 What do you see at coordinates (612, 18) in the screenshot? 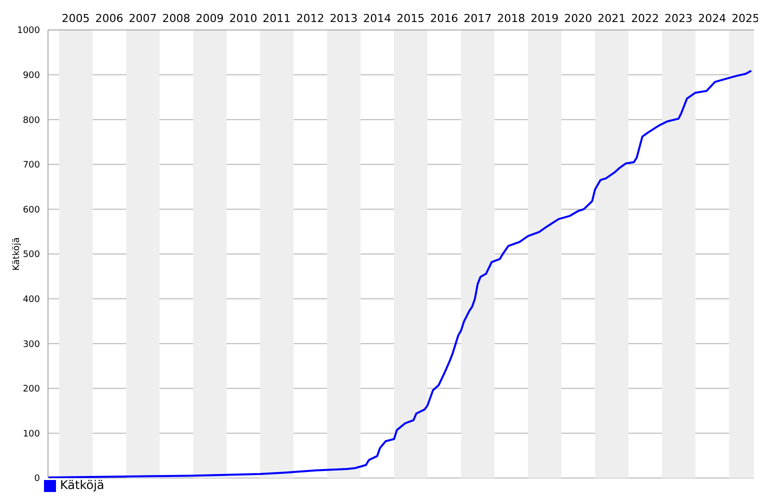
I see `x-tick-label: 2021` at bounding box center [612, 18].